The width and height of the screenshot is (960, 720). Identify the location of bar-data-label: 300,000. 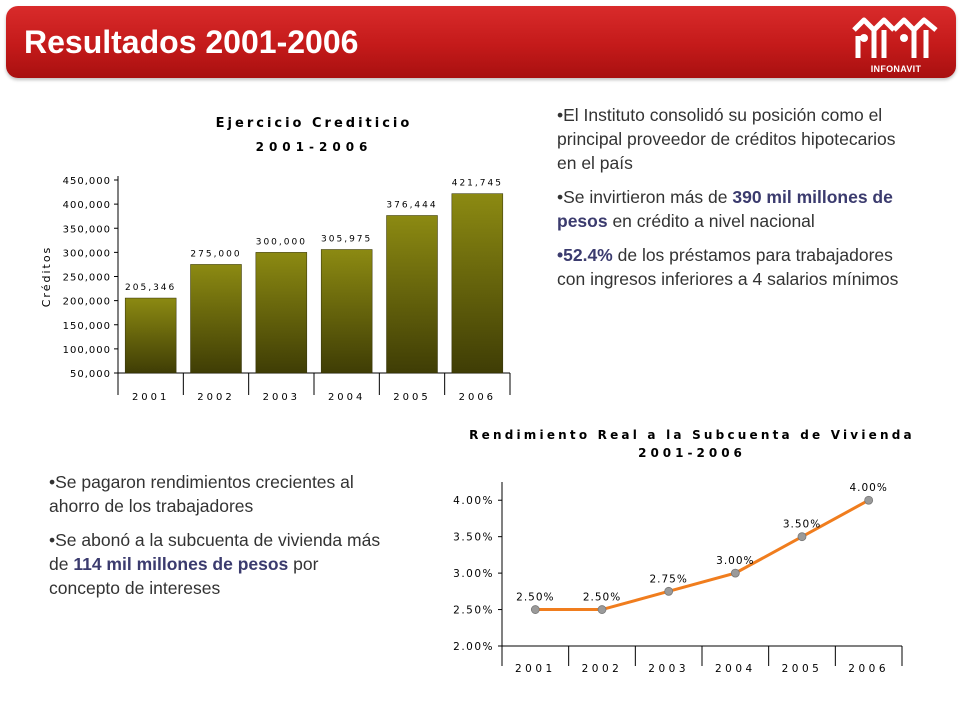
(281, 242).